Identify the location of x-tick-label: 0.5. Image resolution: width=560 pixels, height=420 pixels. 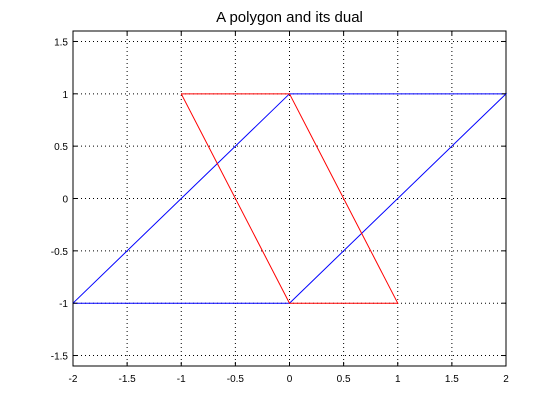
(344, 379).